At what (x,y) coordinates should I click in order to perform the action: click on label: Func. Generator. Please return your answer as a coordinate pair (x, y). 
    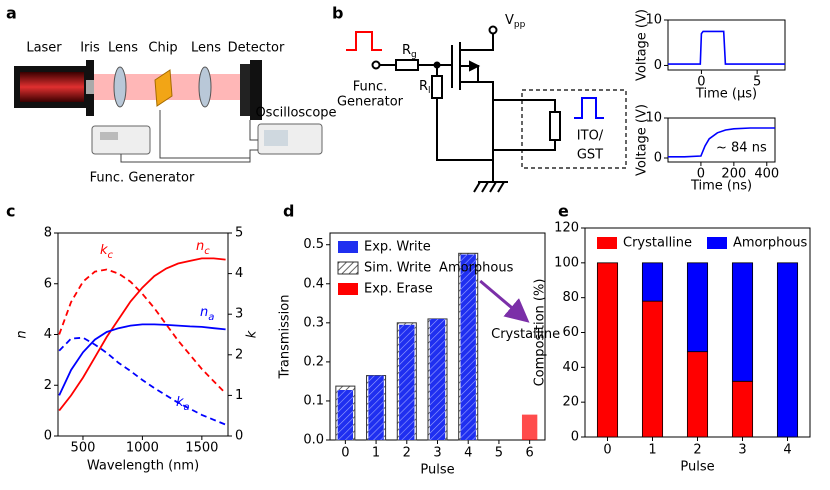
    Looking at the image, I should click on (142, 178).